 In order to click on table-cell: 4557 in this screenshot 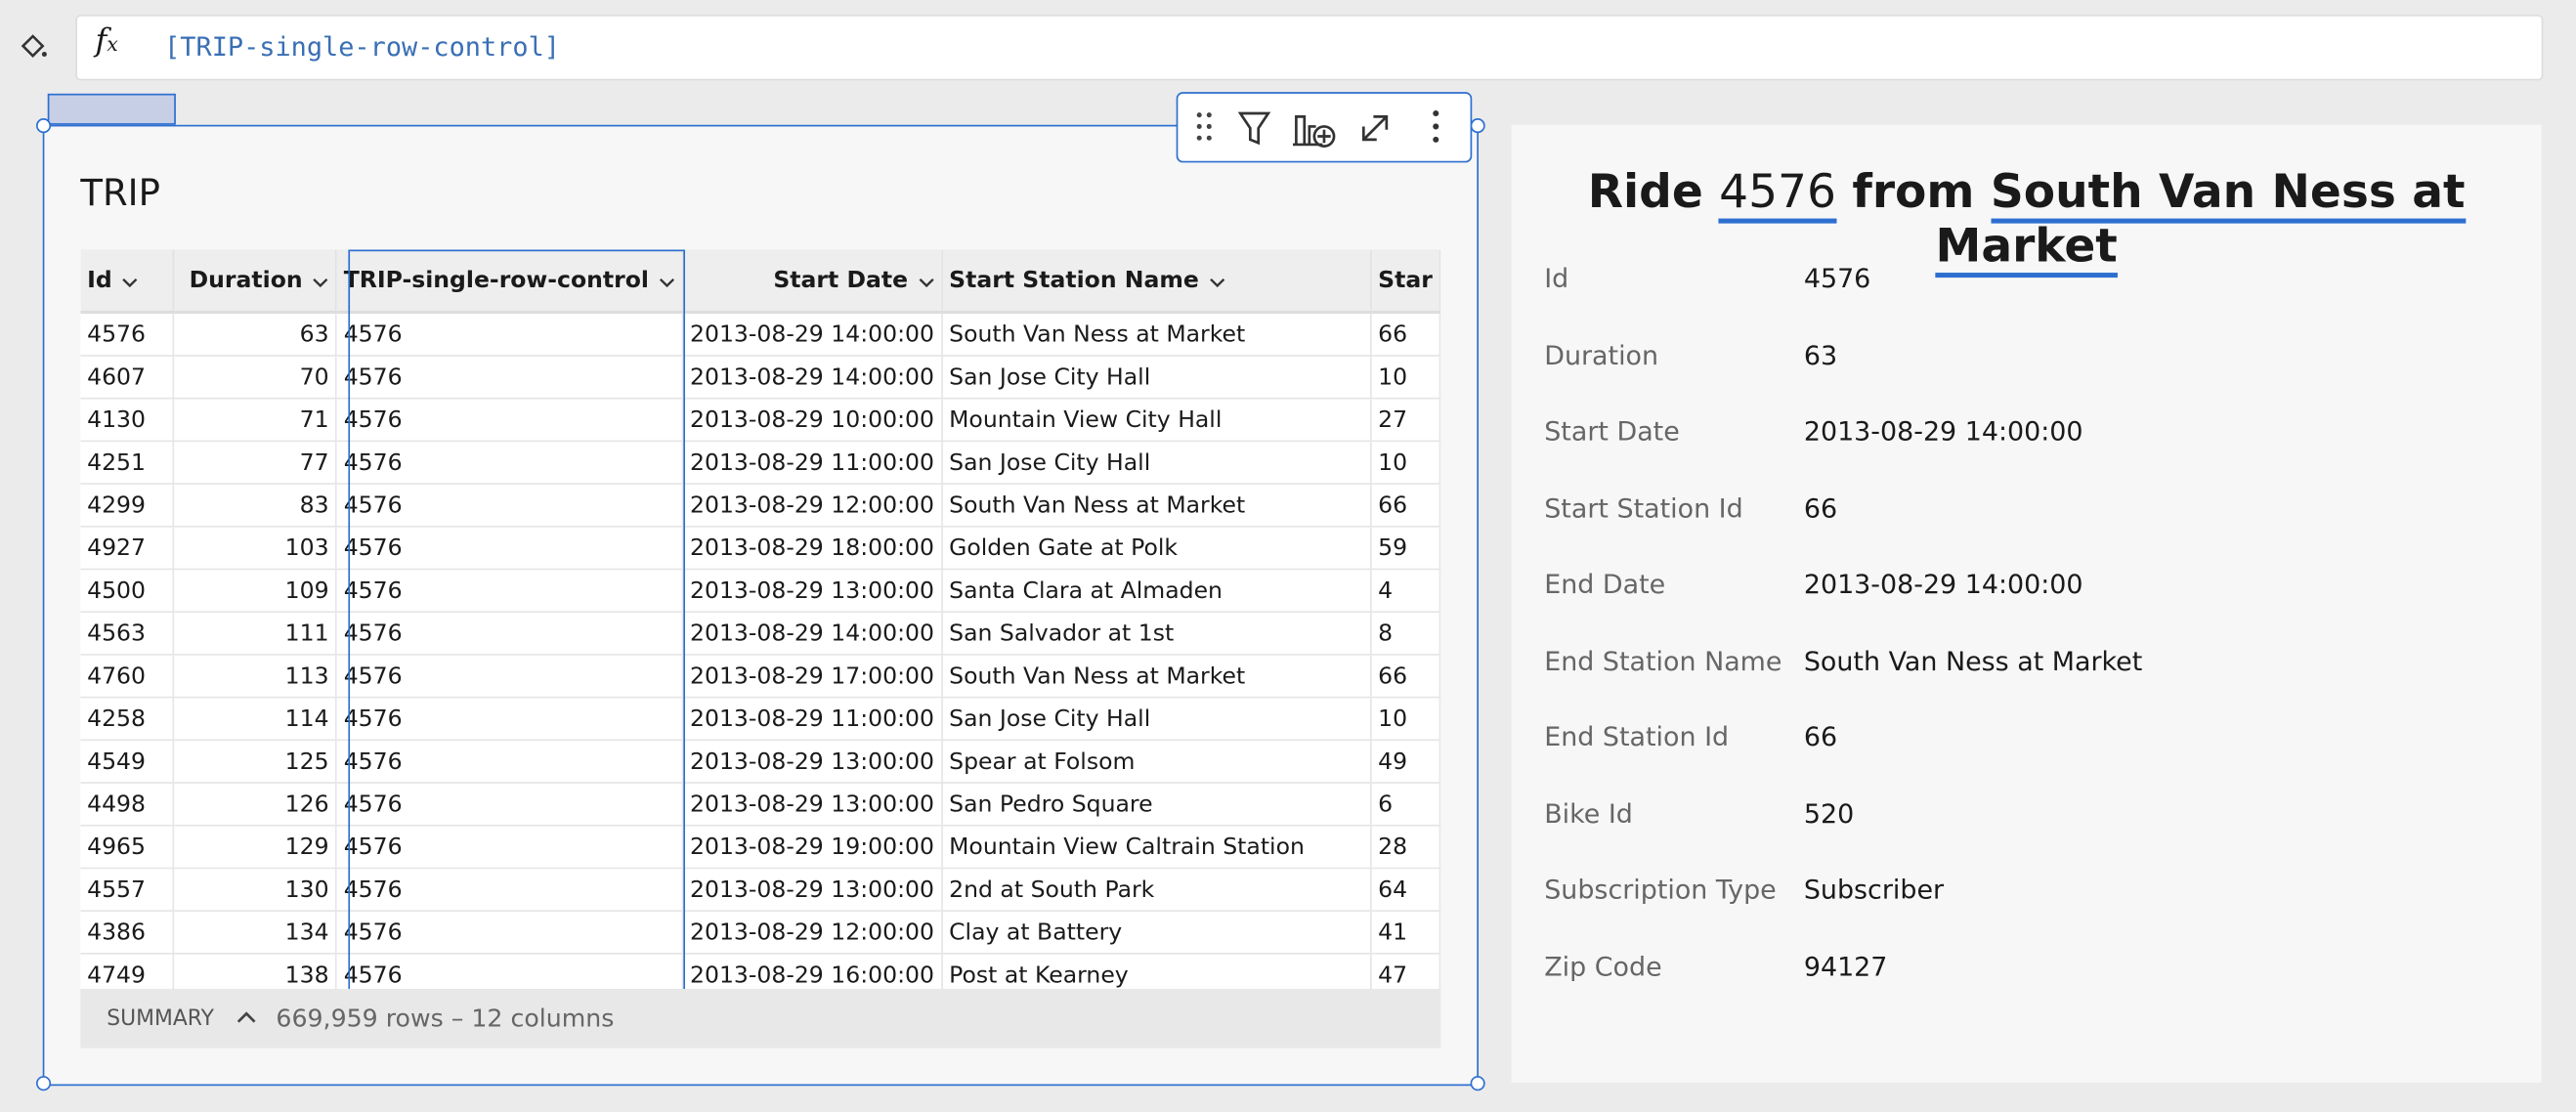, I will do `click(127, 891)`.